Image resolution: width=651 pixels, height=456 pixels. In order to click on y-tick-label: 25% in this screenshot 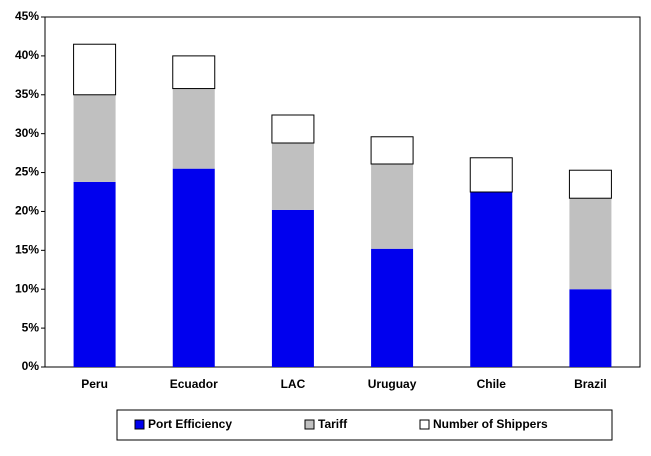, I will do `click(27, 172)`.